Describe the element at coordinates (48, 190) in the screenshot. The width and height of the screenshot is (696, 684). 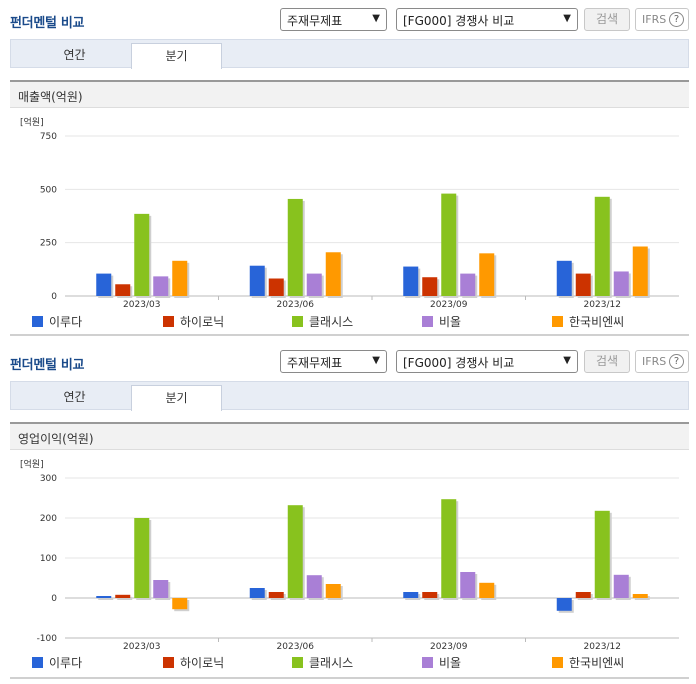
I see `y-tick-label: 500` at that location.